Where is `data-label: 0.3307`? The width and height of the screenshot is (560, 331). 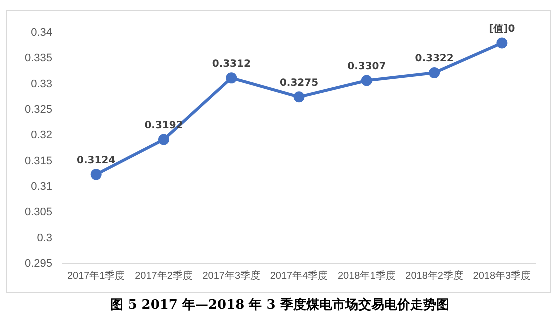 data-label: 0.3307 is located at coordinates (367, 66).